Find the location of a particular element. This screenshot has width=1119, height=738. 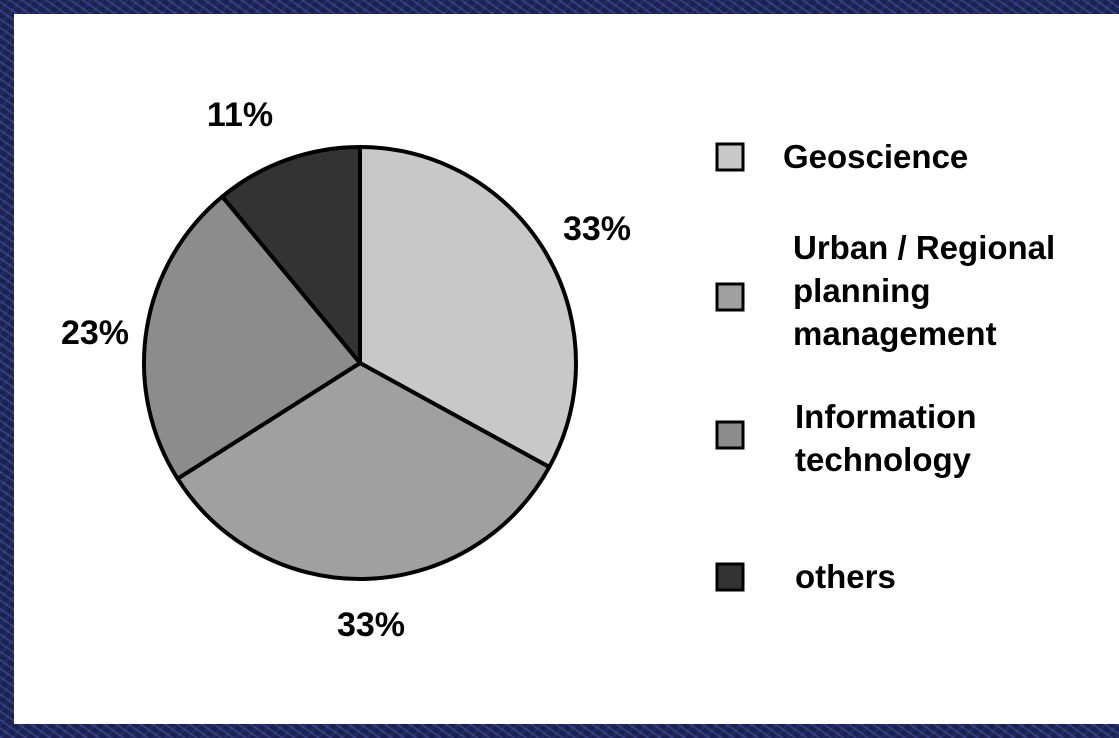

legend-label: Information is located at coordinates (885, 416).